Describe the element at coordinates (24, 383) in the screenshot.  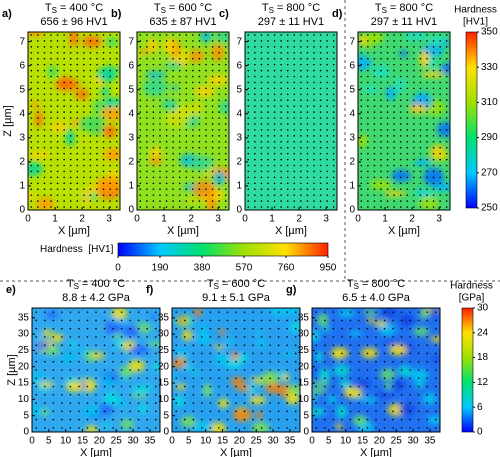
I see `y-tick-label: 15` at that location.